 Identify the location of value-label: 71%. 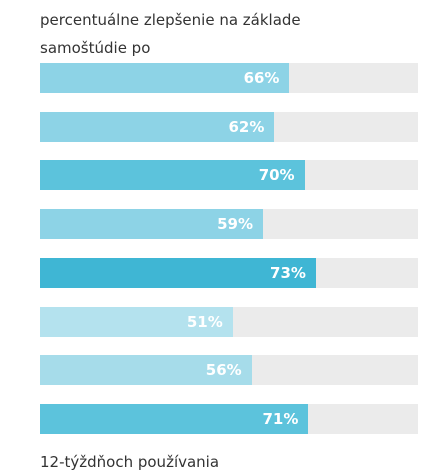
(280, 418).